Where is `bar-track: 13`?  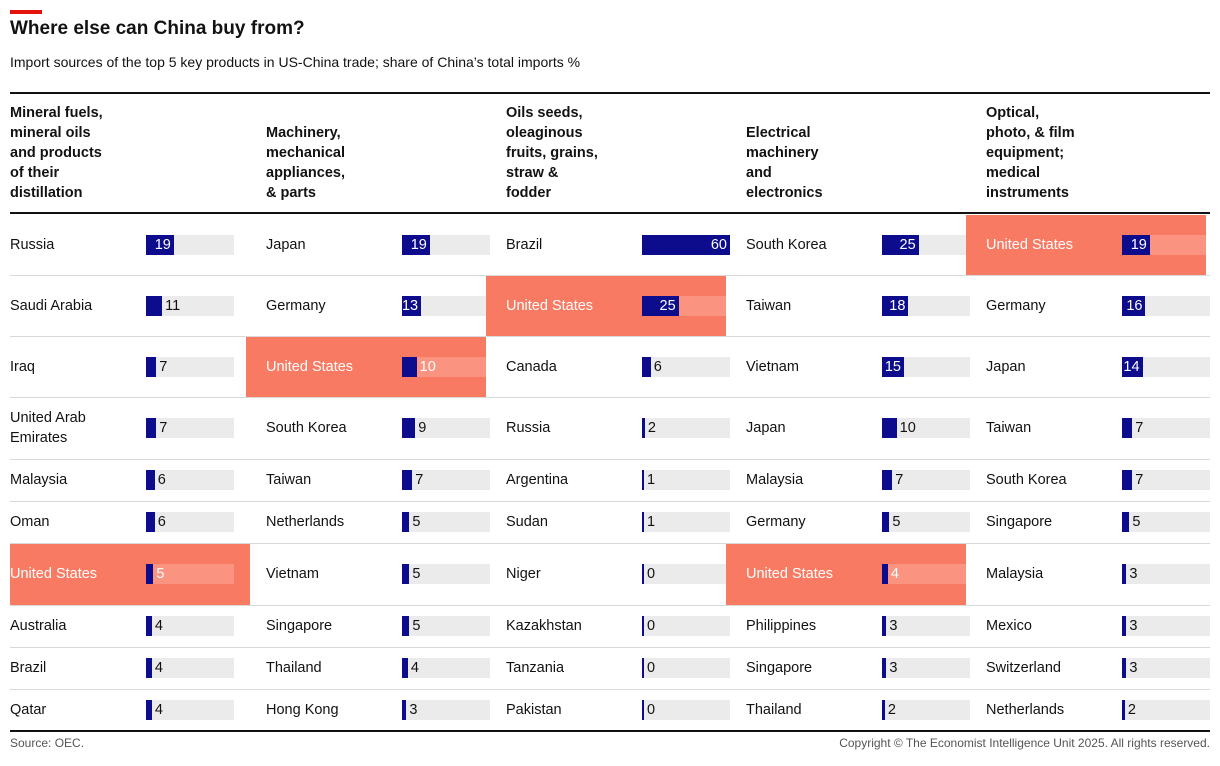 bar-track: 13 is located at coordinates (445, 305).